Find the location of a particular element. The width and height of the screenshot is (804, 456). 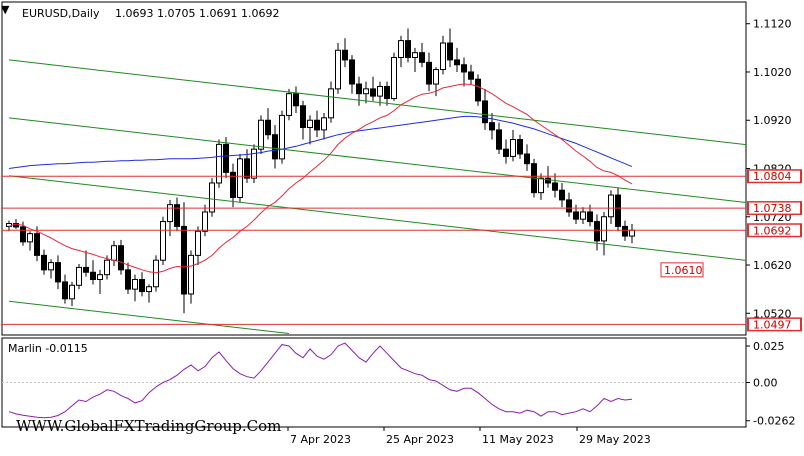

osc-tick-label: 0.00 is located at coordinates (765, 383).